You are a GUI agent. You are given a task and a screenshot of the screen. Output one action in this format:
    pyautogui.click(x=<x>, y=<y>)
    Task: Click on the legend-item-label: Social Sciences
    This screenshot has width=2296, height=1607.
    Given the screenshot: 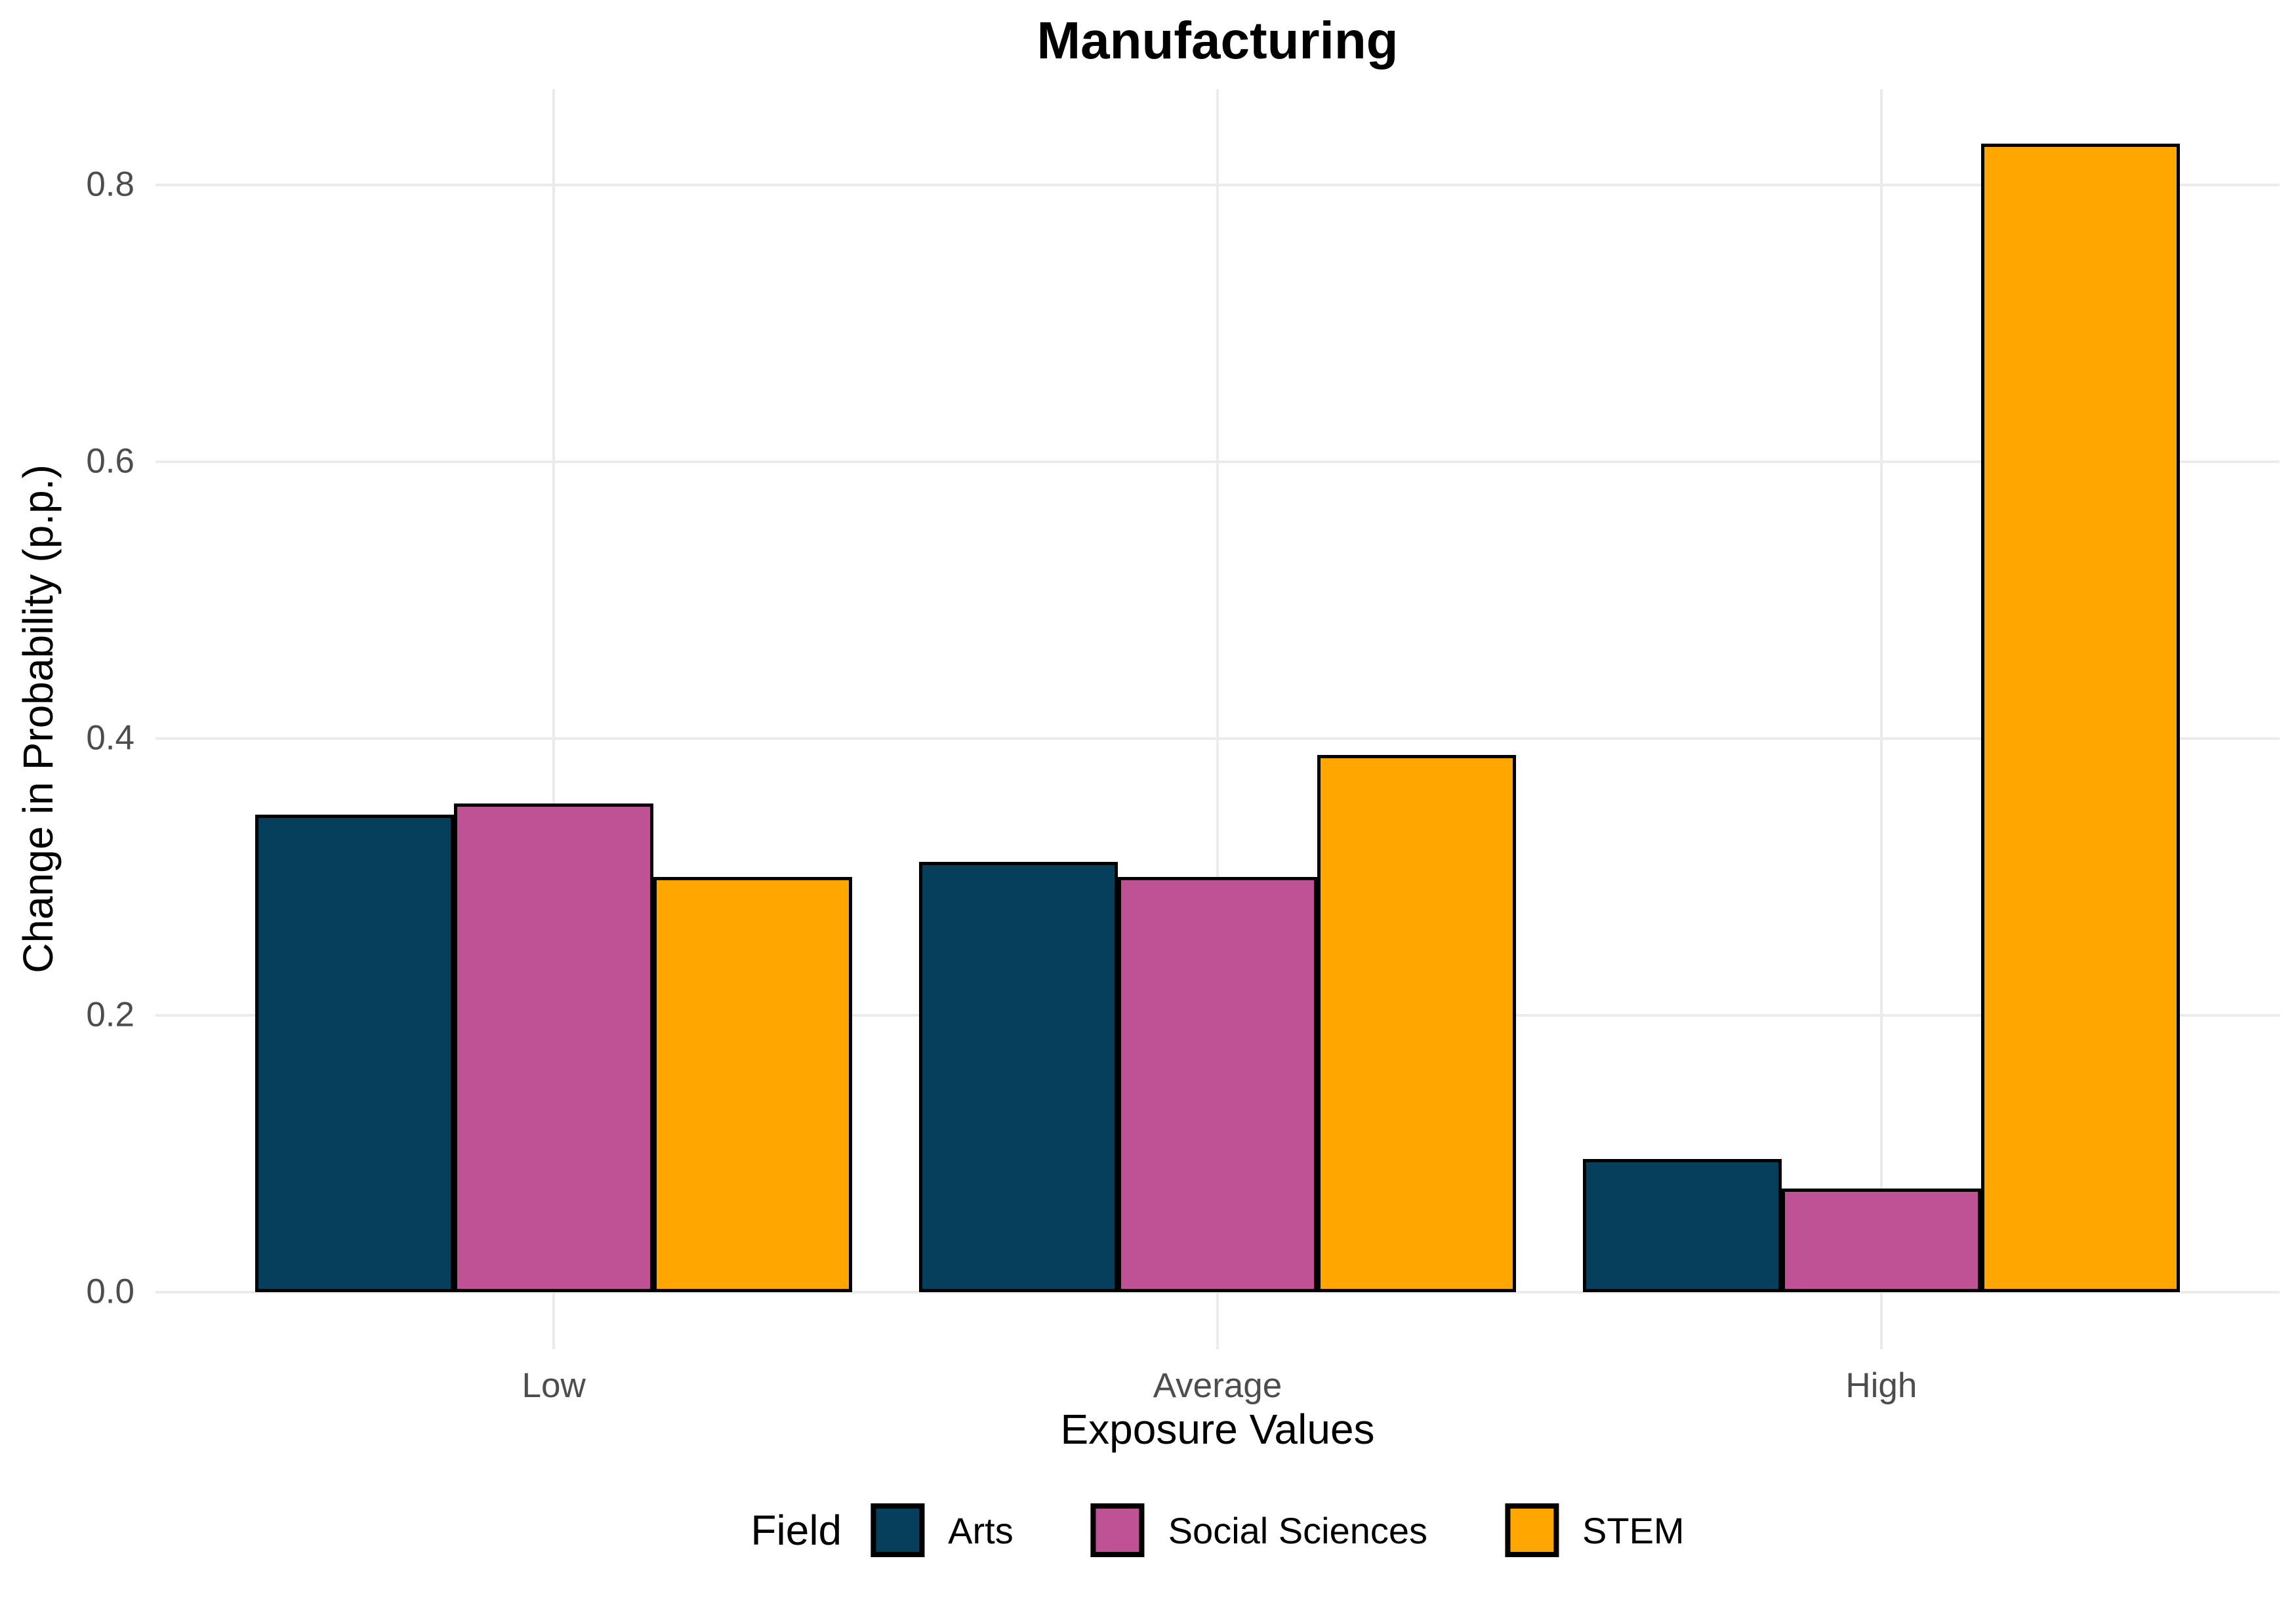 What is the action you would take?
    pyautogui.click(x=1298, y=1530)
    